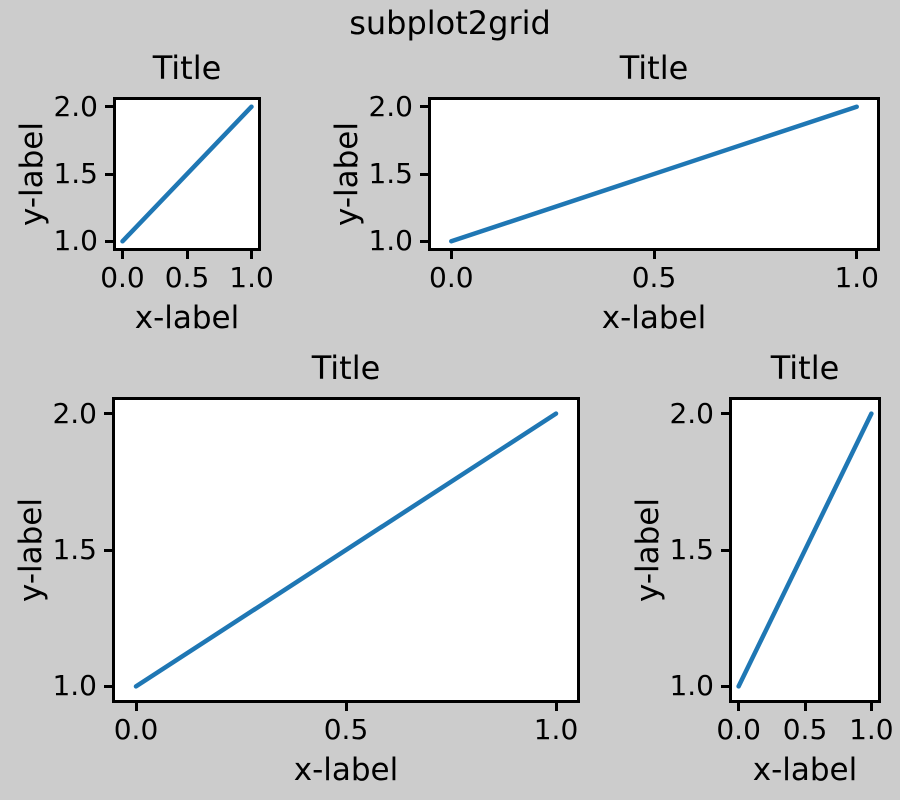 The width and height of the screenshot is (900, 800). What do you see at coordinates (187, 68) in the screenshot?
I see `axes-ax1-title: Title` at bounding box center [187, 68].